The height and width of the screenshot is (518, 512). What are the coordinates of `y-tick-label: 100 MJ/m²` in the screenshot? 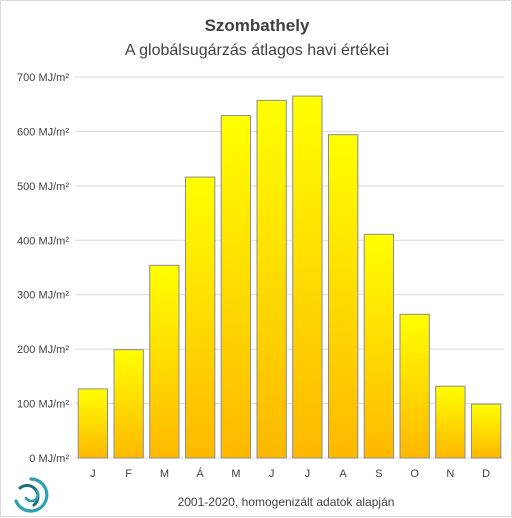 It's located at (43, 405).